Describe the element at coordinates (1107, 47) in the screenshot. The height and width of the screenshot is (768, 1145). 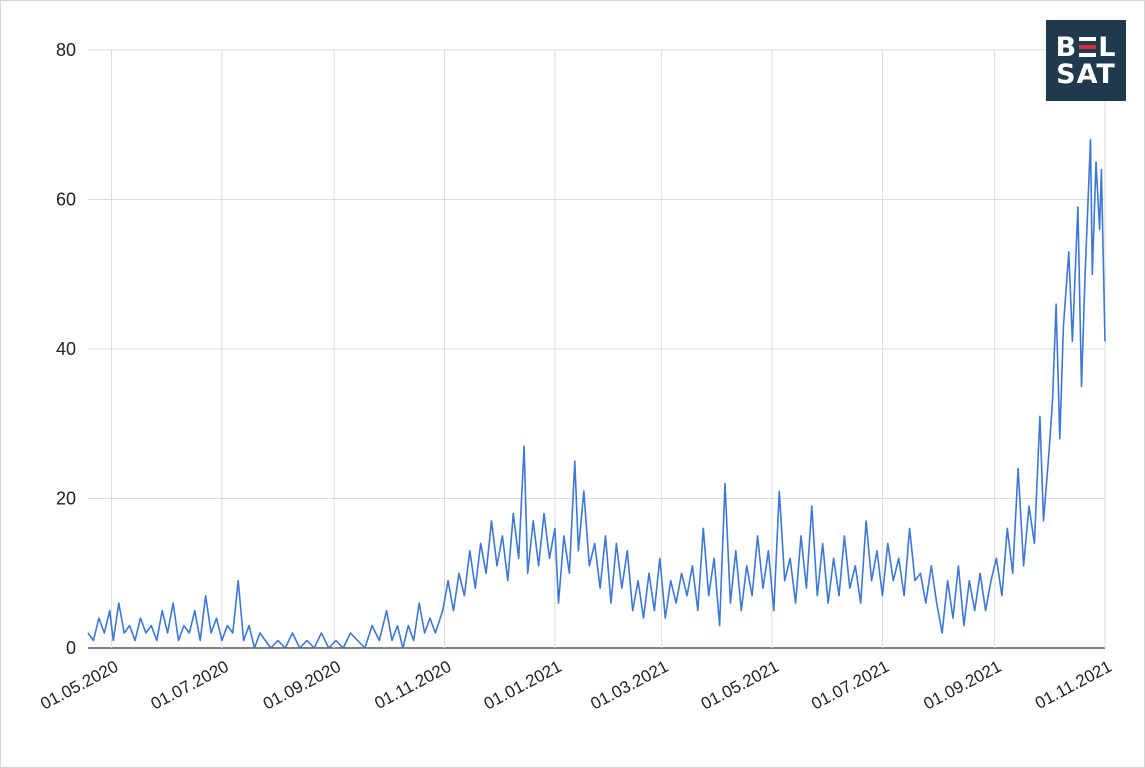
I see `logo-letter-l: L` at that location.